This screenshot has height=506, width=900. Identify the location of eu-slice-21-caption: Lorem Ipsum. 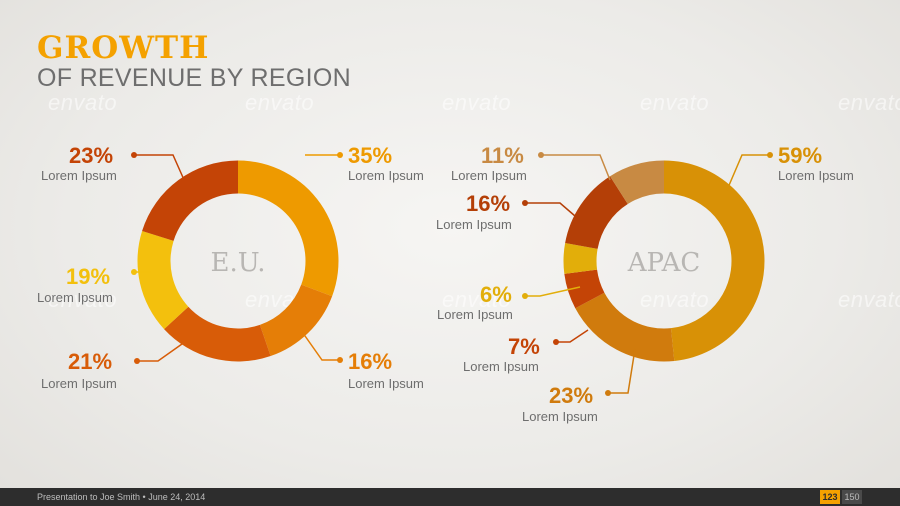
(79, 383).